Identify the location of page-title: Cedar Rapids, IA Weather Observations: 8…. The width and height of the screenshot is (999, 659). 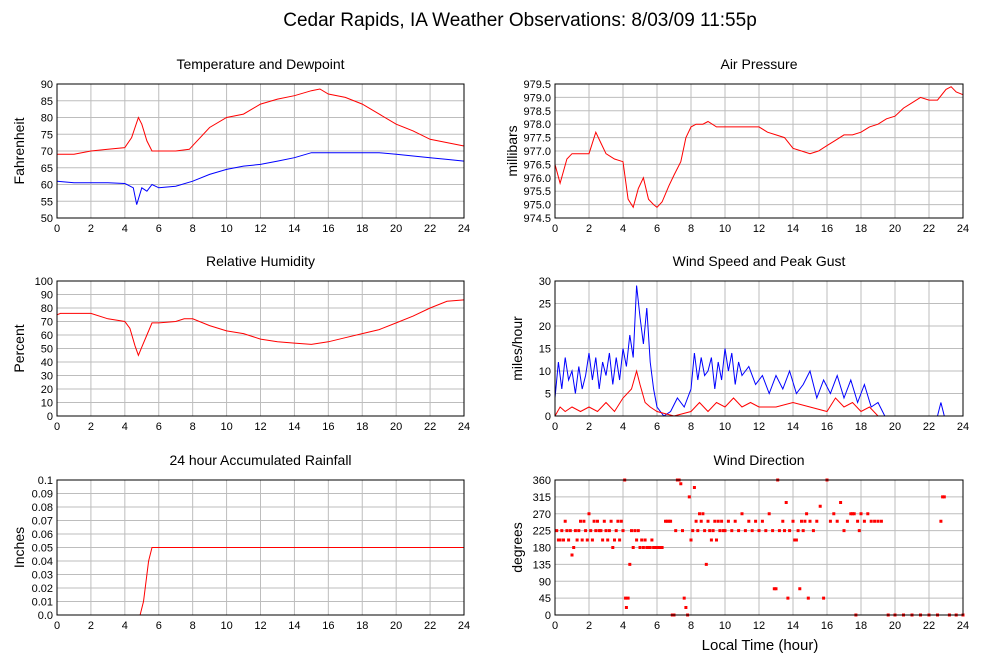
(520, 20).